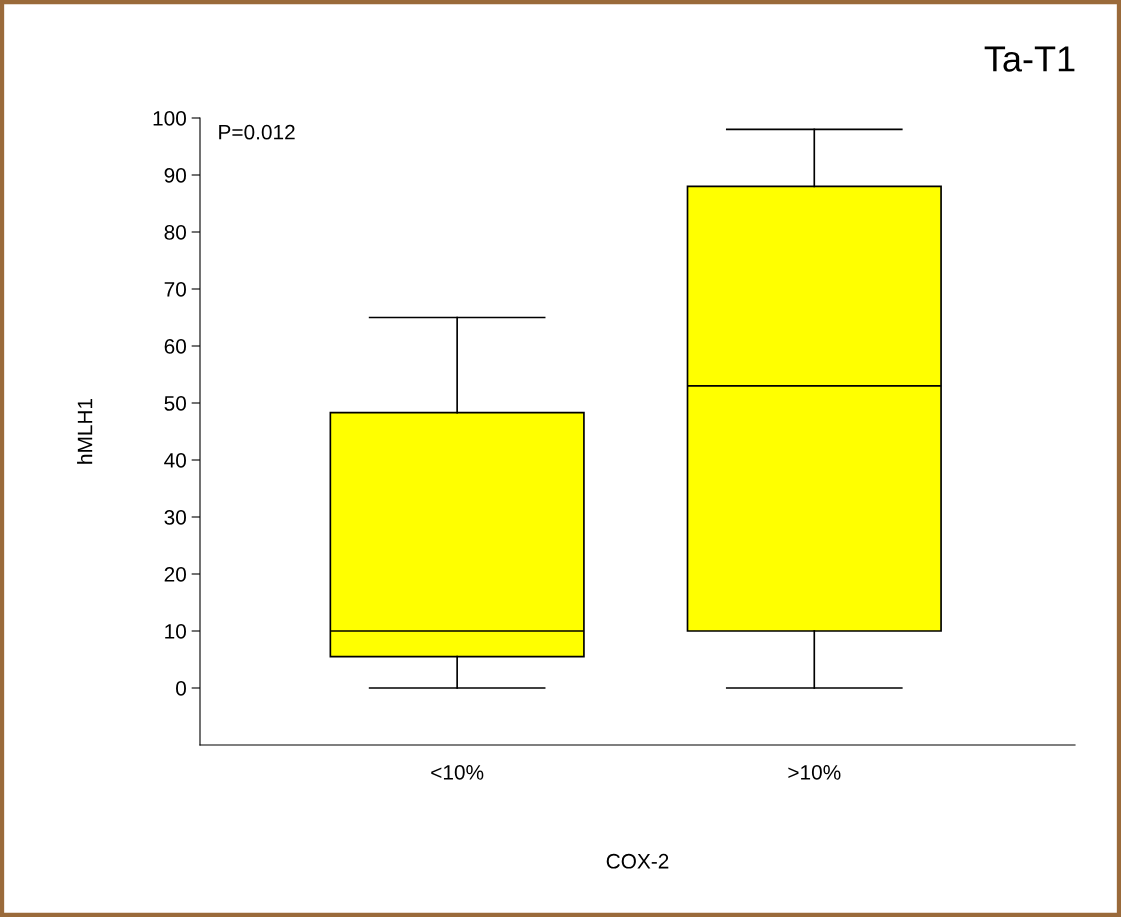 Image resolution: width=1121 pixels, height=917 pixels. I want to click on x-axis-title: COX-2, so click(637, 861).